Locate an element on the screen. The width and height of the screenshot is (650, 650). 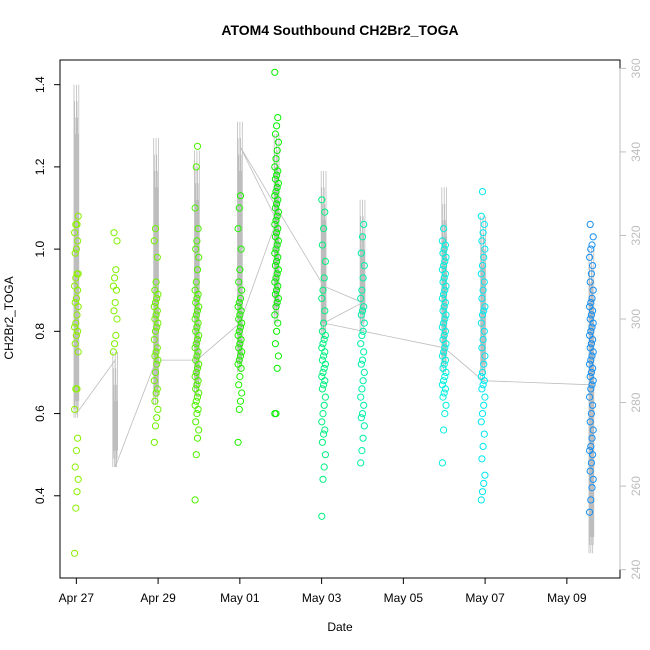
x-tick-label: Apr 27 is located at coordinates (77, 598).